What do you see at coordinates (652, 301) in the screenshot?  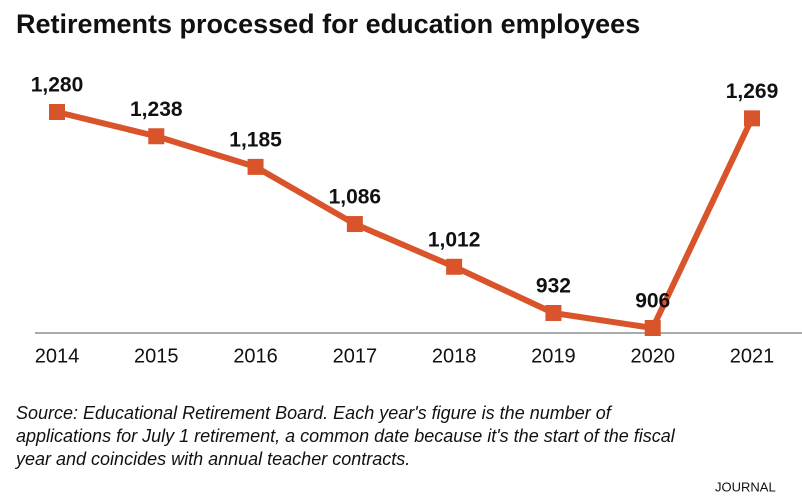 I see `data-label: 906` at bounding box center [652, 301].